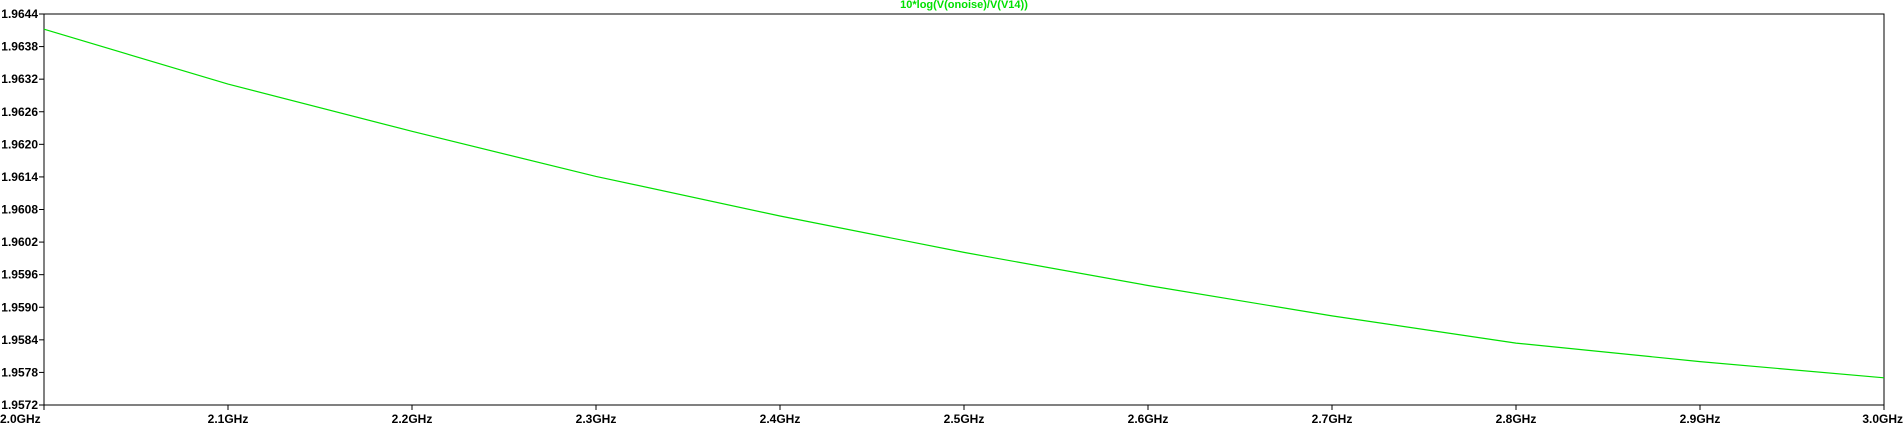  What do you see at coordinates (1148, 419) in the screenshot?
I see `x-tick-label: 2.6GHz` at bounding box center [1148, 419].